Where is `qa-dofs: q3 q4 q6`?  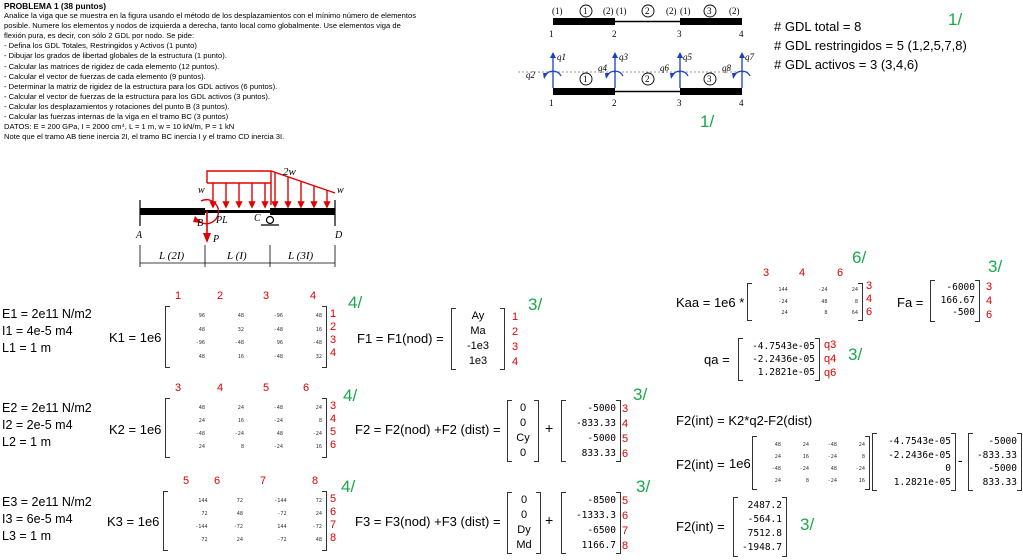
qa-dofs: q3 q4 q6 is located at coordinates (830, 359).